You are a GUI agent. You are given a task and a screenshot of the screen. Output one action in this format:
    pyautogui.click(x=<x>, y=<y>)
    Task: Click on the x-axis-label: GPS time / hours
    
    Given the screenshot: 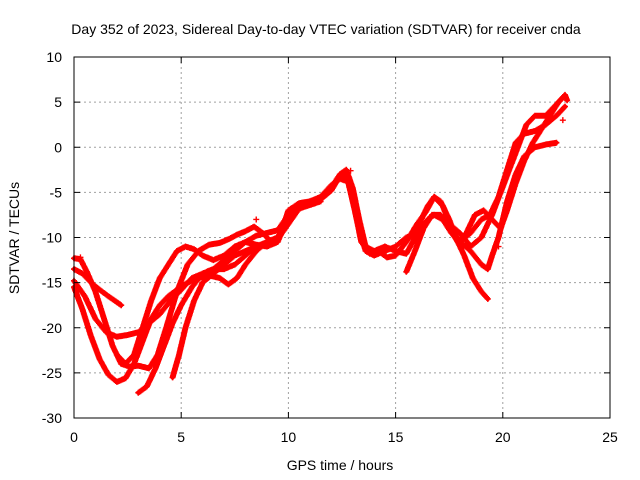 What is the action you would take?
    pyautogui.click(x=340, y=465)
    